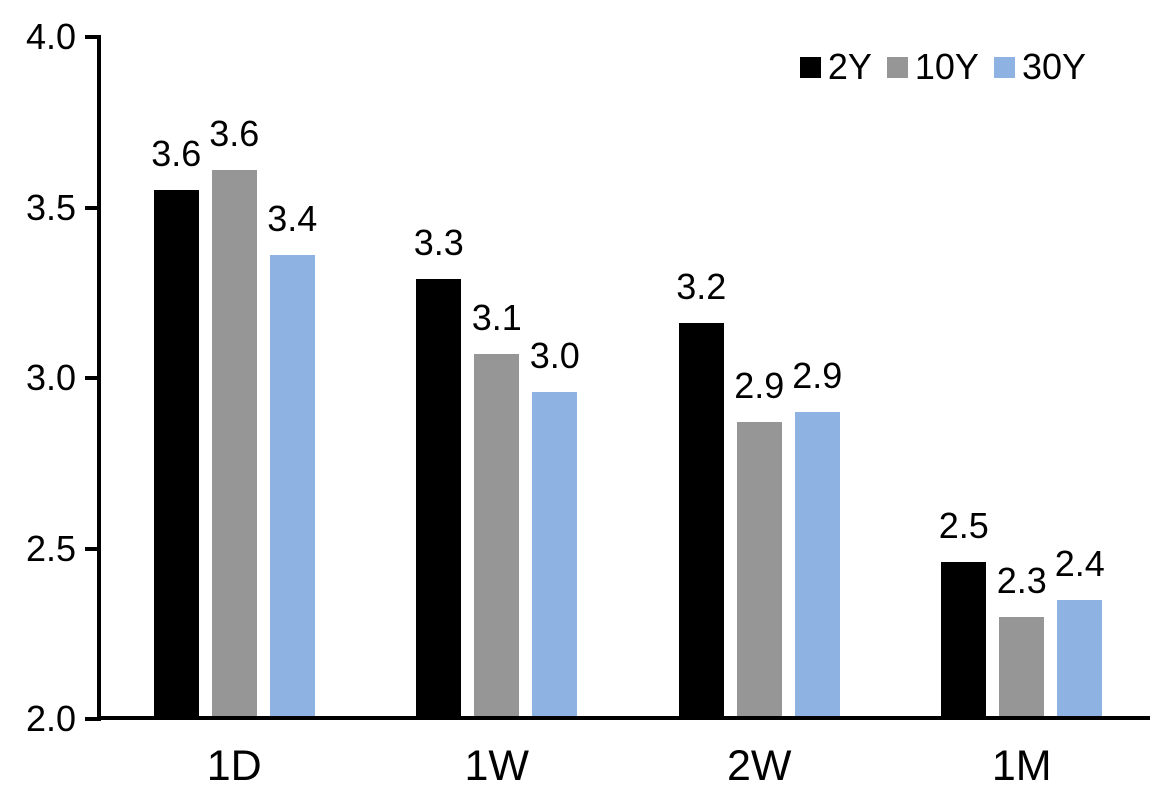 The image size is (1152, 795). What do you see at coordinates (555, 553) in the screenshot?
I see `bar-30y-1w` at bounding box center [555, 553].